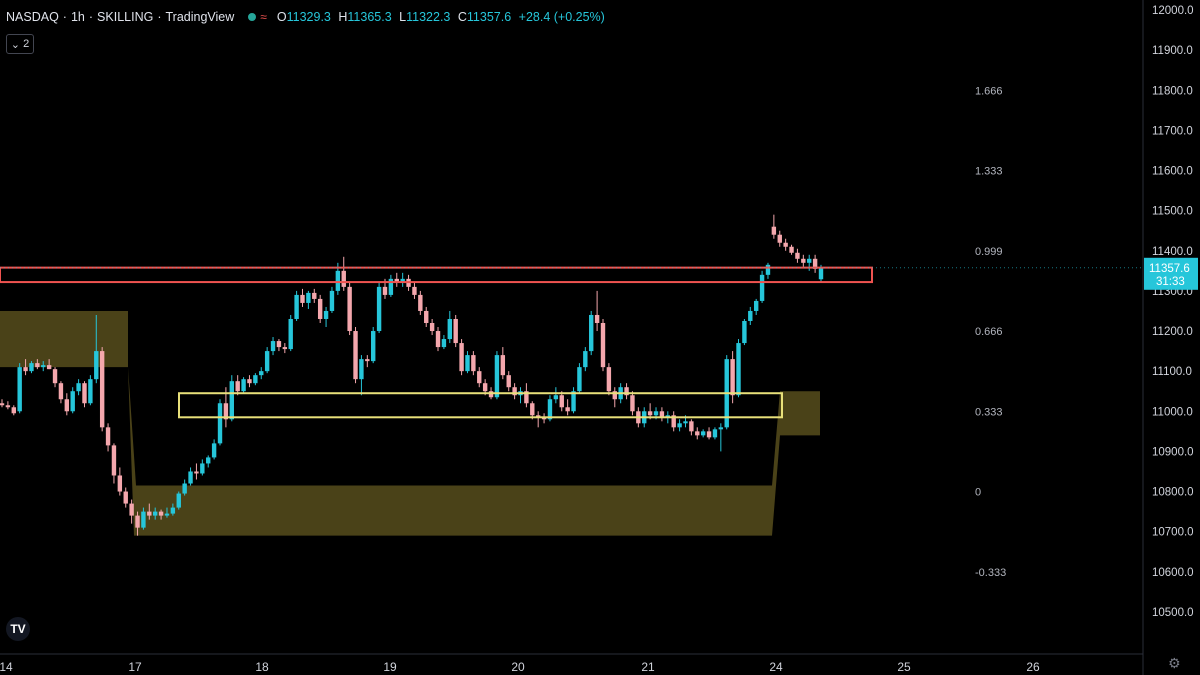 This screenshot has width=1200, height=675. I want to click on symbol-name: NASDAQ, so click(32, 17).